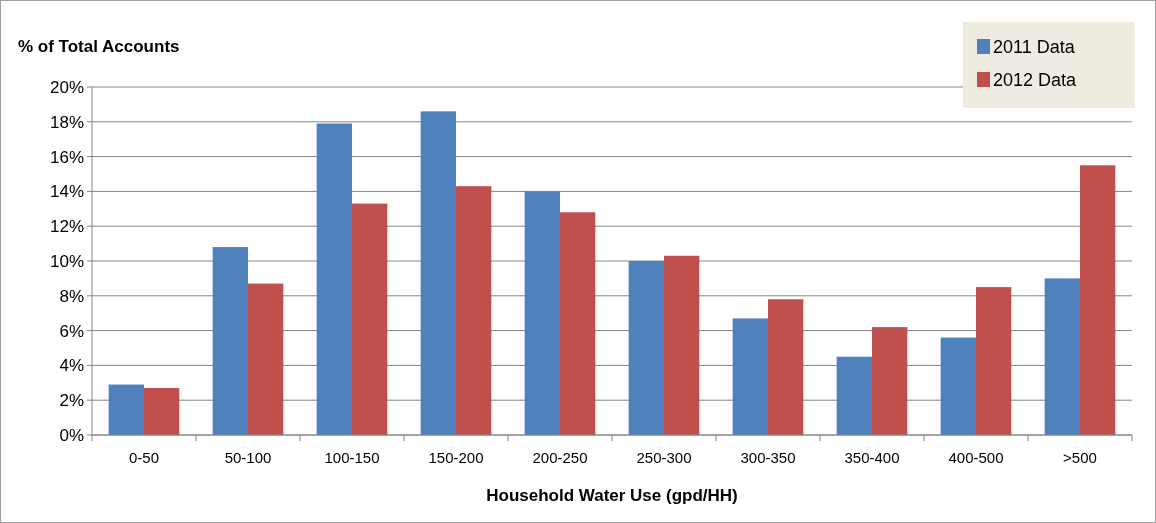  I want to click on y-axis-title: % of Total Accounts, so click(99, 46).